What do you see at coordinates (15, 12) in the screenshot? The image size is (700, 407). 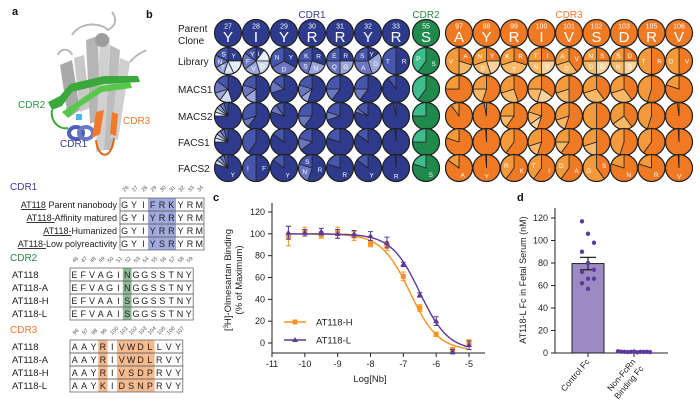 I see `panel-label-a: a` at bounding box center [15, 12].